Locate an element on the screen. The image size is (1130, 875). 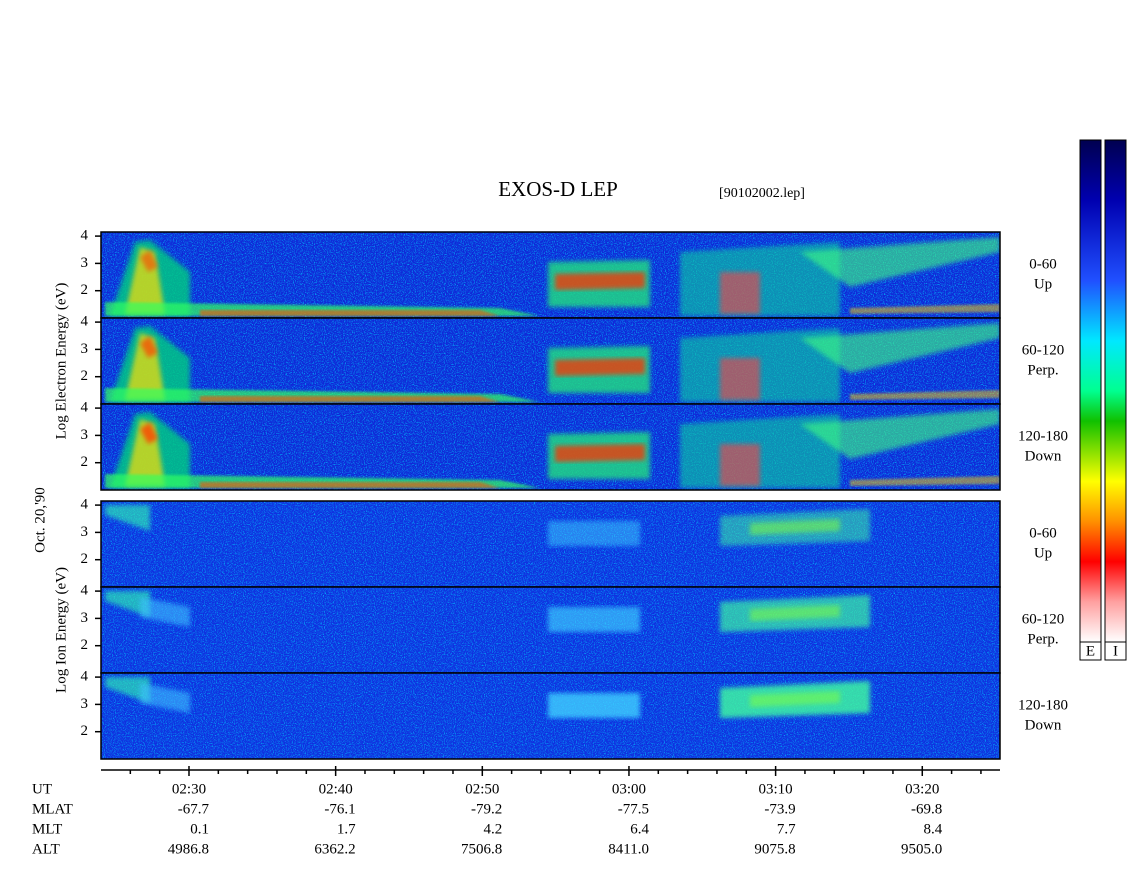
orbit-value: 9075.8 is located at coordinates (774, 849).